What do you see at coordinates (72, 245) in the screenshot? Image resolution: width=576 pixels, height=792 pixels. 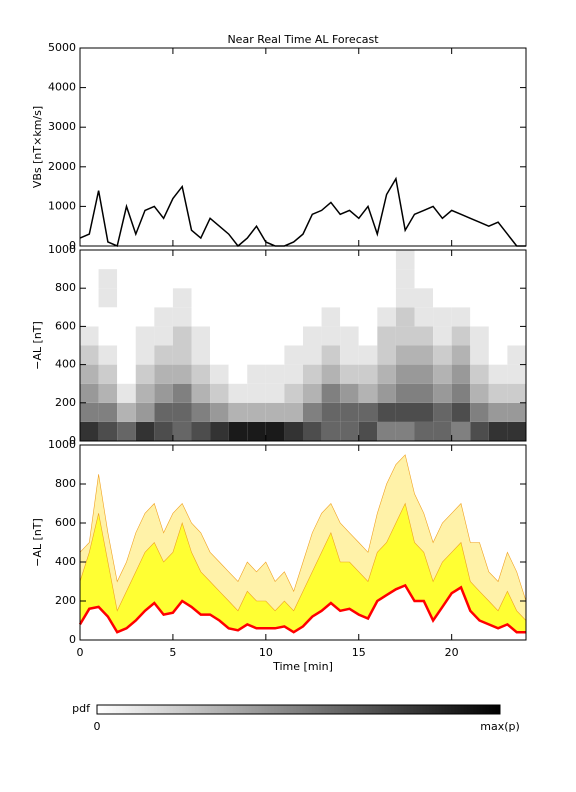 I see `y-tick-label: 0` at bounding box center [72, 245].